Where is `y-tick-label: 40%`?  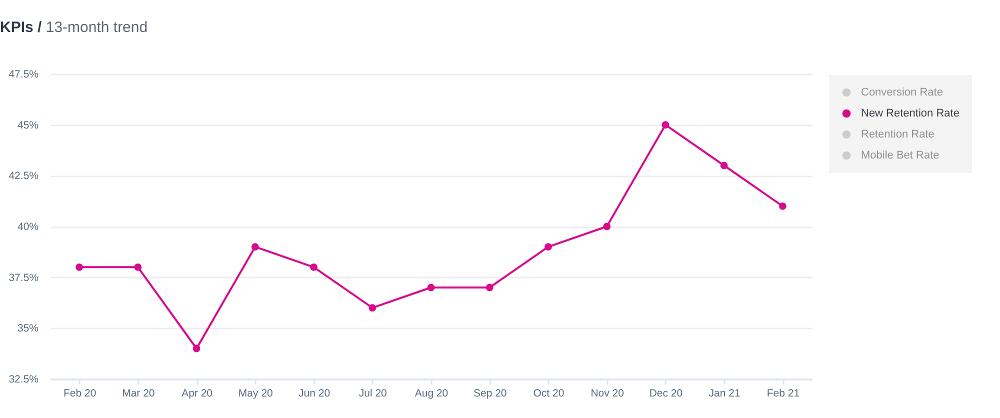 y-tick-label: 40% is located at coordinates (27, 227).